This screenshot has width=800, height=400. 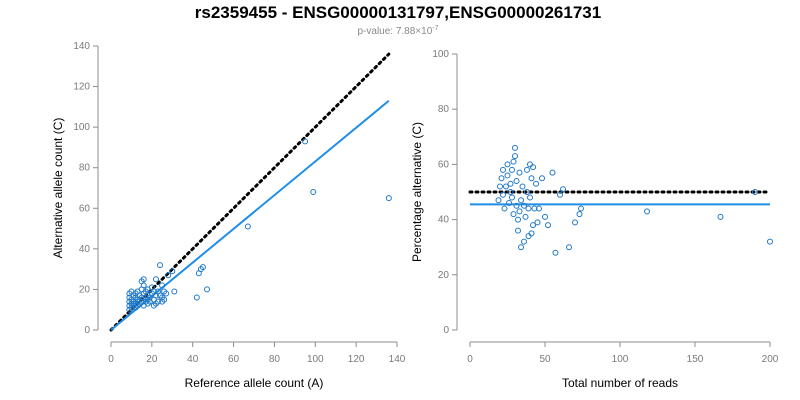 What do you see at coordinates (397, 359) in the screenshot?
I see `x-tick-label: 140` at bounding box center [397, 359].